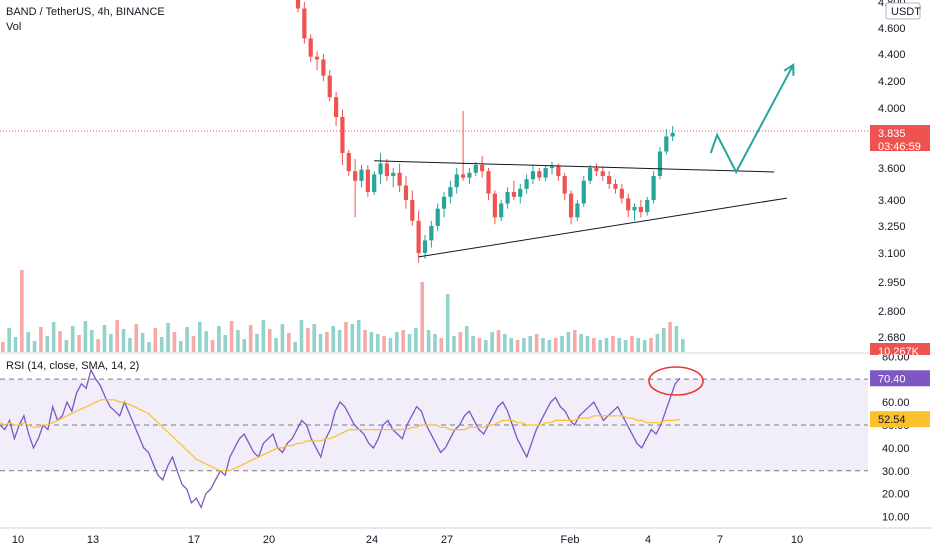 This screenshot has height=550, width=932. Describe the element at coordinates (752, 119) in the screenshot. I see `projection-path` at that location.